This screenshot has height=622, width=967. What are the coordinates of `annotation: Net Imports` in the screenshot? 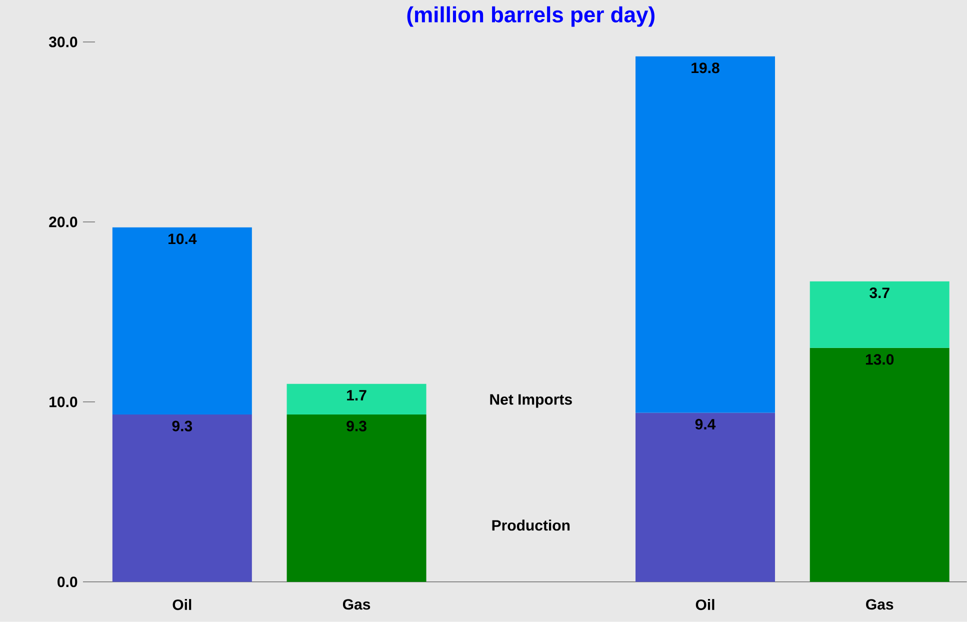 It's located at (531, 401).